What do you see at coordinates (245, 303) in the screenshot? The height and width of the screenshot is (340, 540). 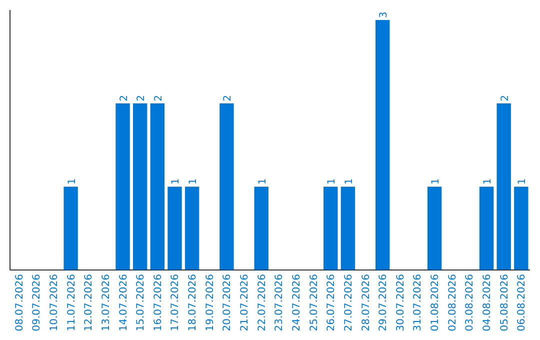 I see `x-tick-label: 21.07.2026` at bounding box center [245, 303].